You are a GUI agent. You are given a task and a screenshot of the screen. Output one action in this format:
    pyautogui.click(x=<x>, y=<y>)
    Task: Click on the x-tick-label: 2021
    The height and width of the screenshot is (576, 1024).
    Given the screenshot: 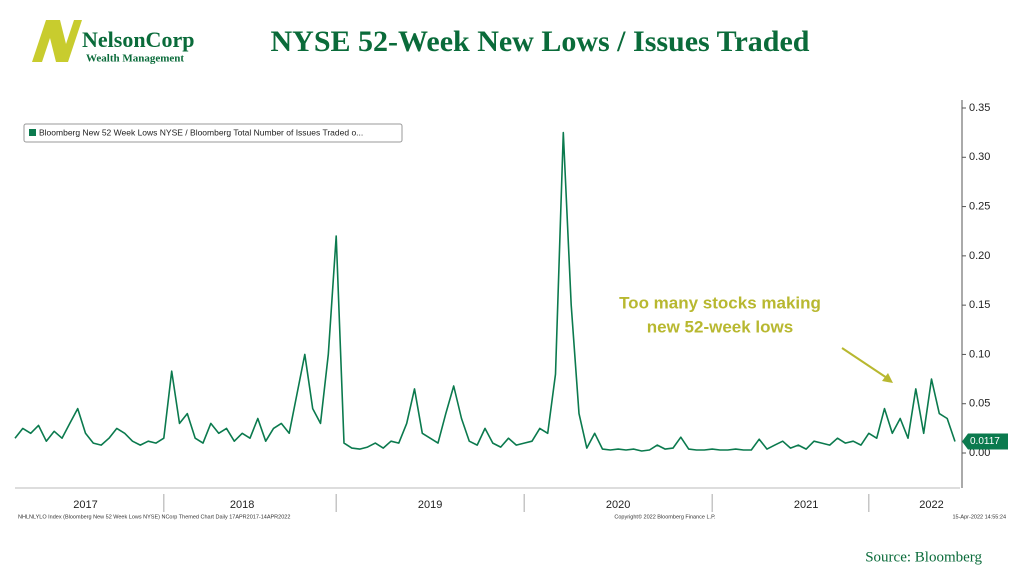 What is the action you would take?
    pyautogui.click(x=806, y=505)
    